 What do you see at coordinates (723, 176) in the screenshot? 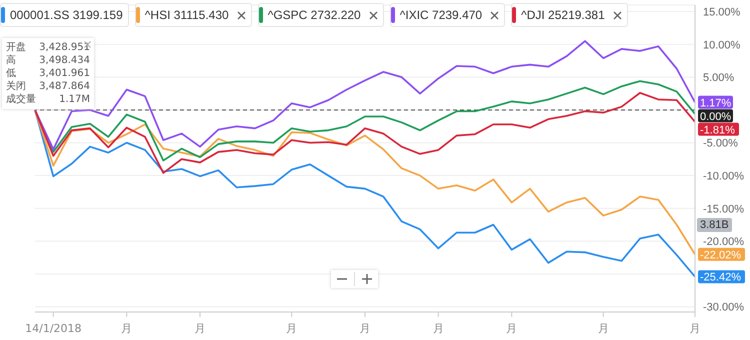
I see `y-tick-label: -10.00%` at bounding box center [723, 176].